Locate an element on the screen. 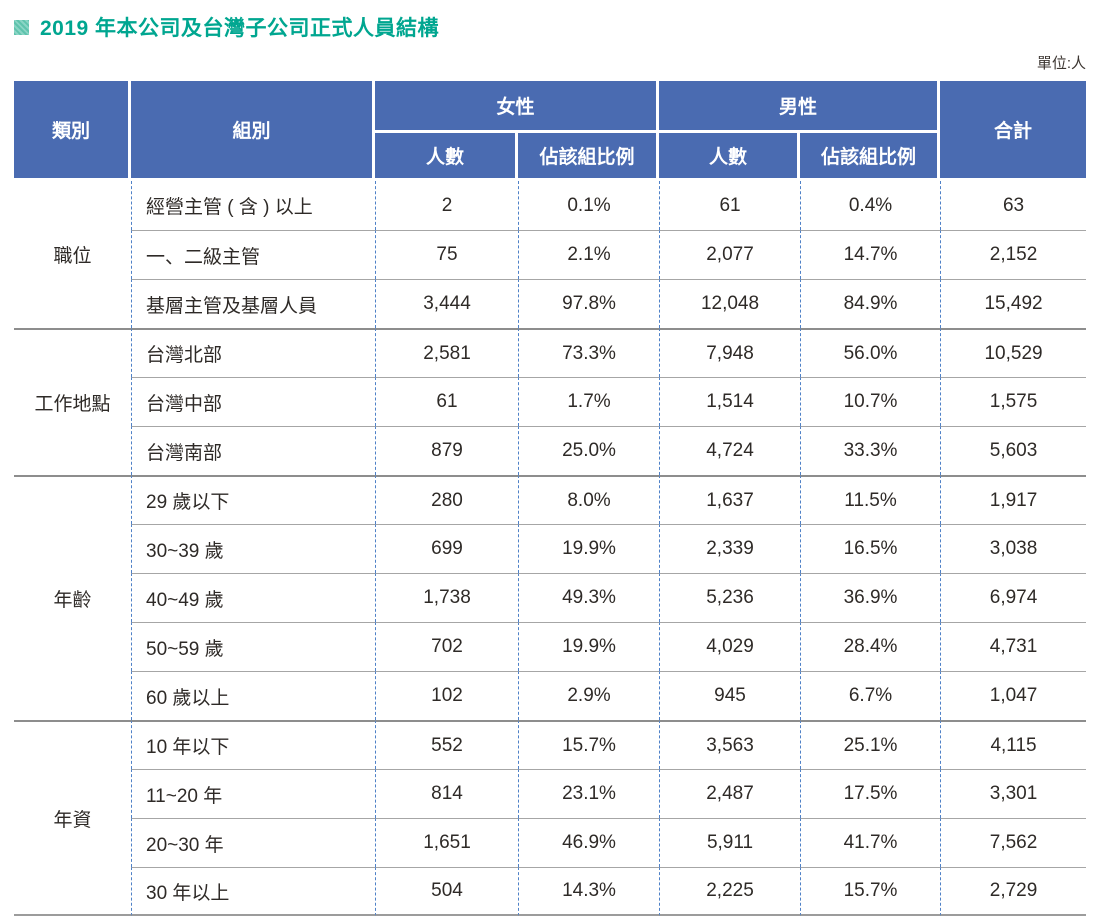 The width and height of the screenshot is (1100, 922). category-cell: 年資 is located at coordinates (72, 818).